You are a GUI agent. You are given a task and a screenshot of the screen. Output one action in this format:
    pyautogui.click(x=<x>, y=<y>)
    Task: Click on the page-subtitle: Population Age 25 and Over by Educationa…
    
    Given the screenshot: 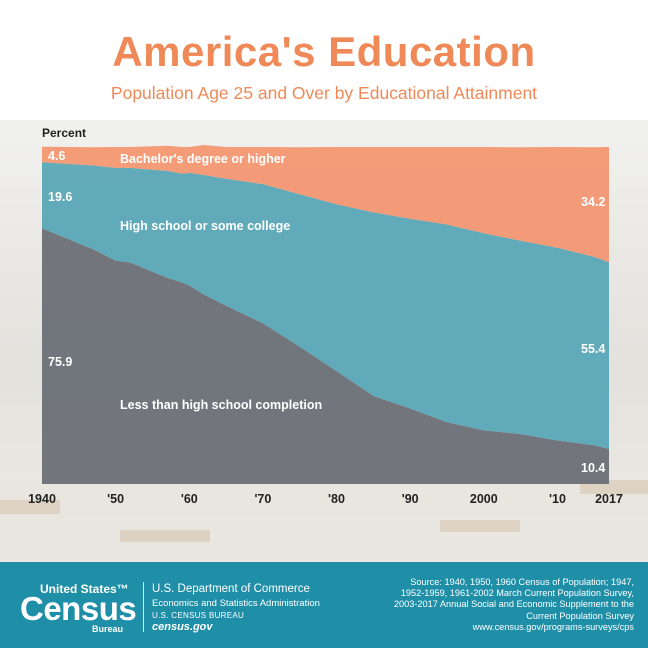 What is the action you would take?
    pyautogui.click(x=324, y=93)
    